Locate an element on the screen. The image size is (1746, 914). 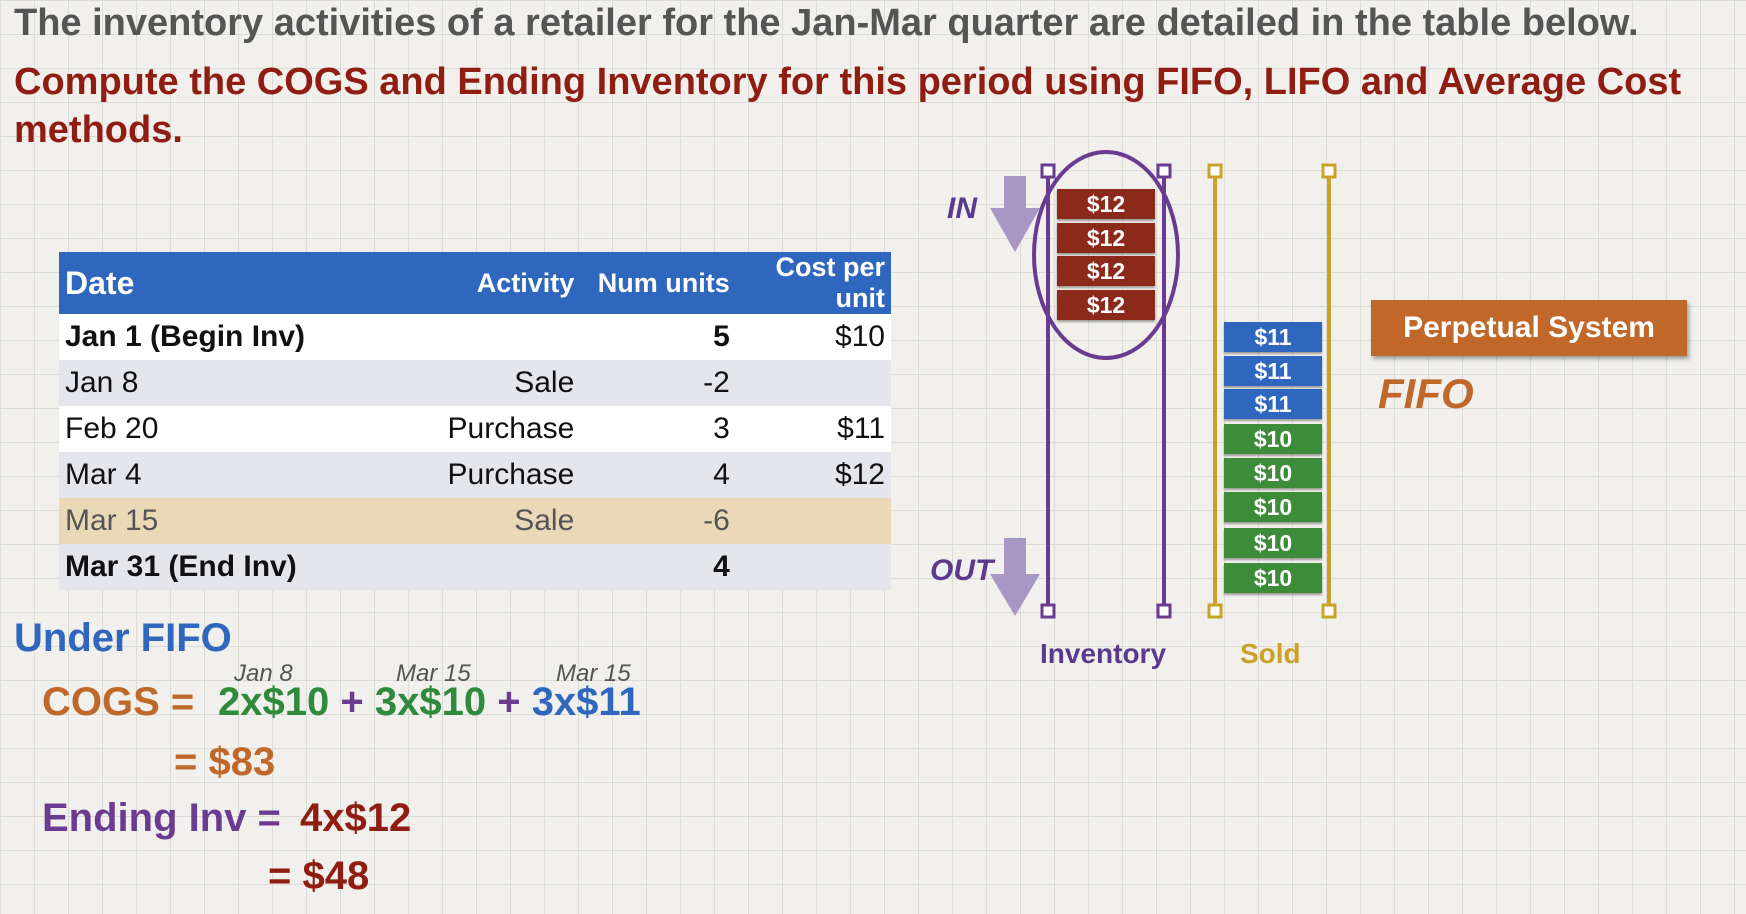
perpetual-system-badge: Perpetual System is located at coordinates (1529, 328).